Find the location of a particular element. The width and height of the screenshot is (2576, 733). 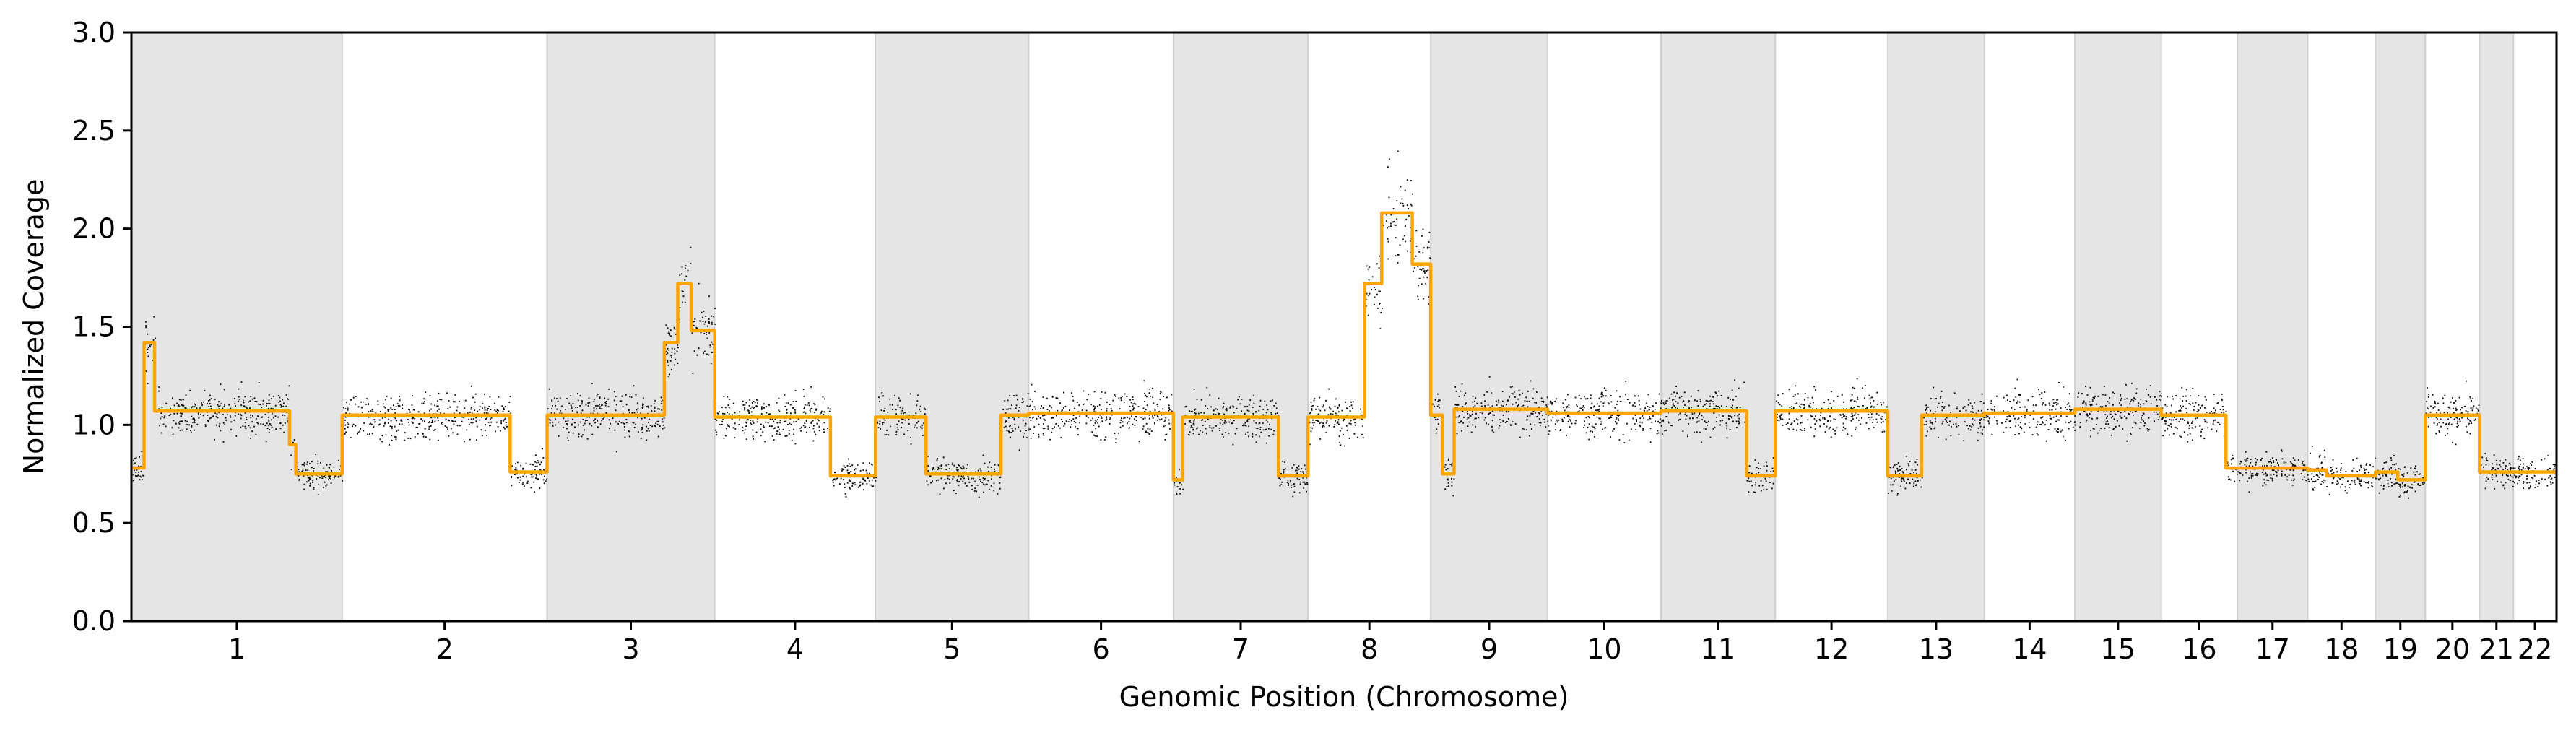

chromosome-11-shade is located at coordinates (1718, 326).